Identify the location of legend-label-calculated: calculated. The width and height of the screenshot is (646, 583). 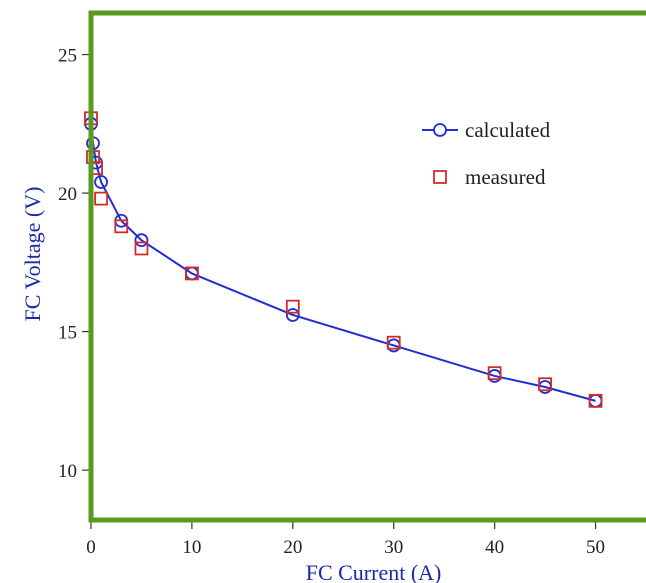
(508, 130).